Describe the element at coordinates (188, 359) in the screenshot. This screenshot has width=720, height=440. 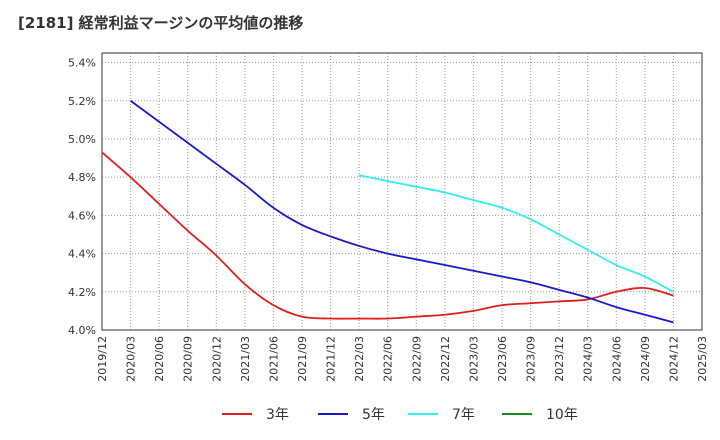
I see `x-tick-label: 2020/09` at that location.